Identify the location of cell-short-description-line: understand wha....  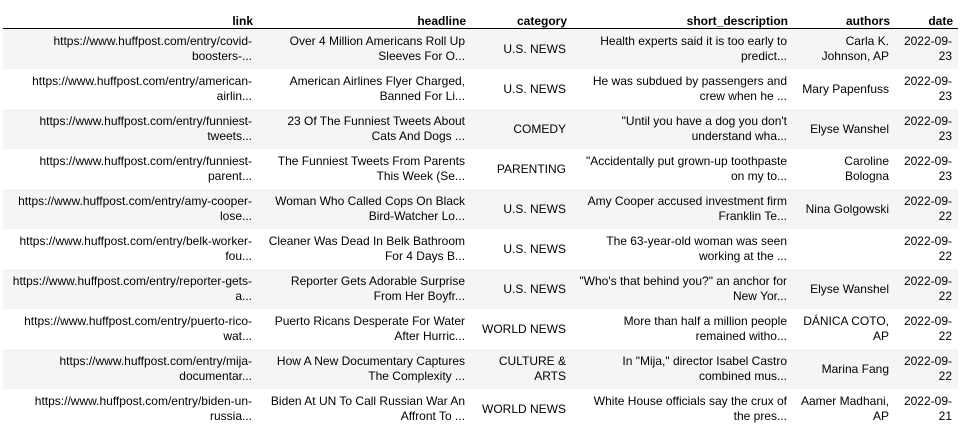
(739, 136).